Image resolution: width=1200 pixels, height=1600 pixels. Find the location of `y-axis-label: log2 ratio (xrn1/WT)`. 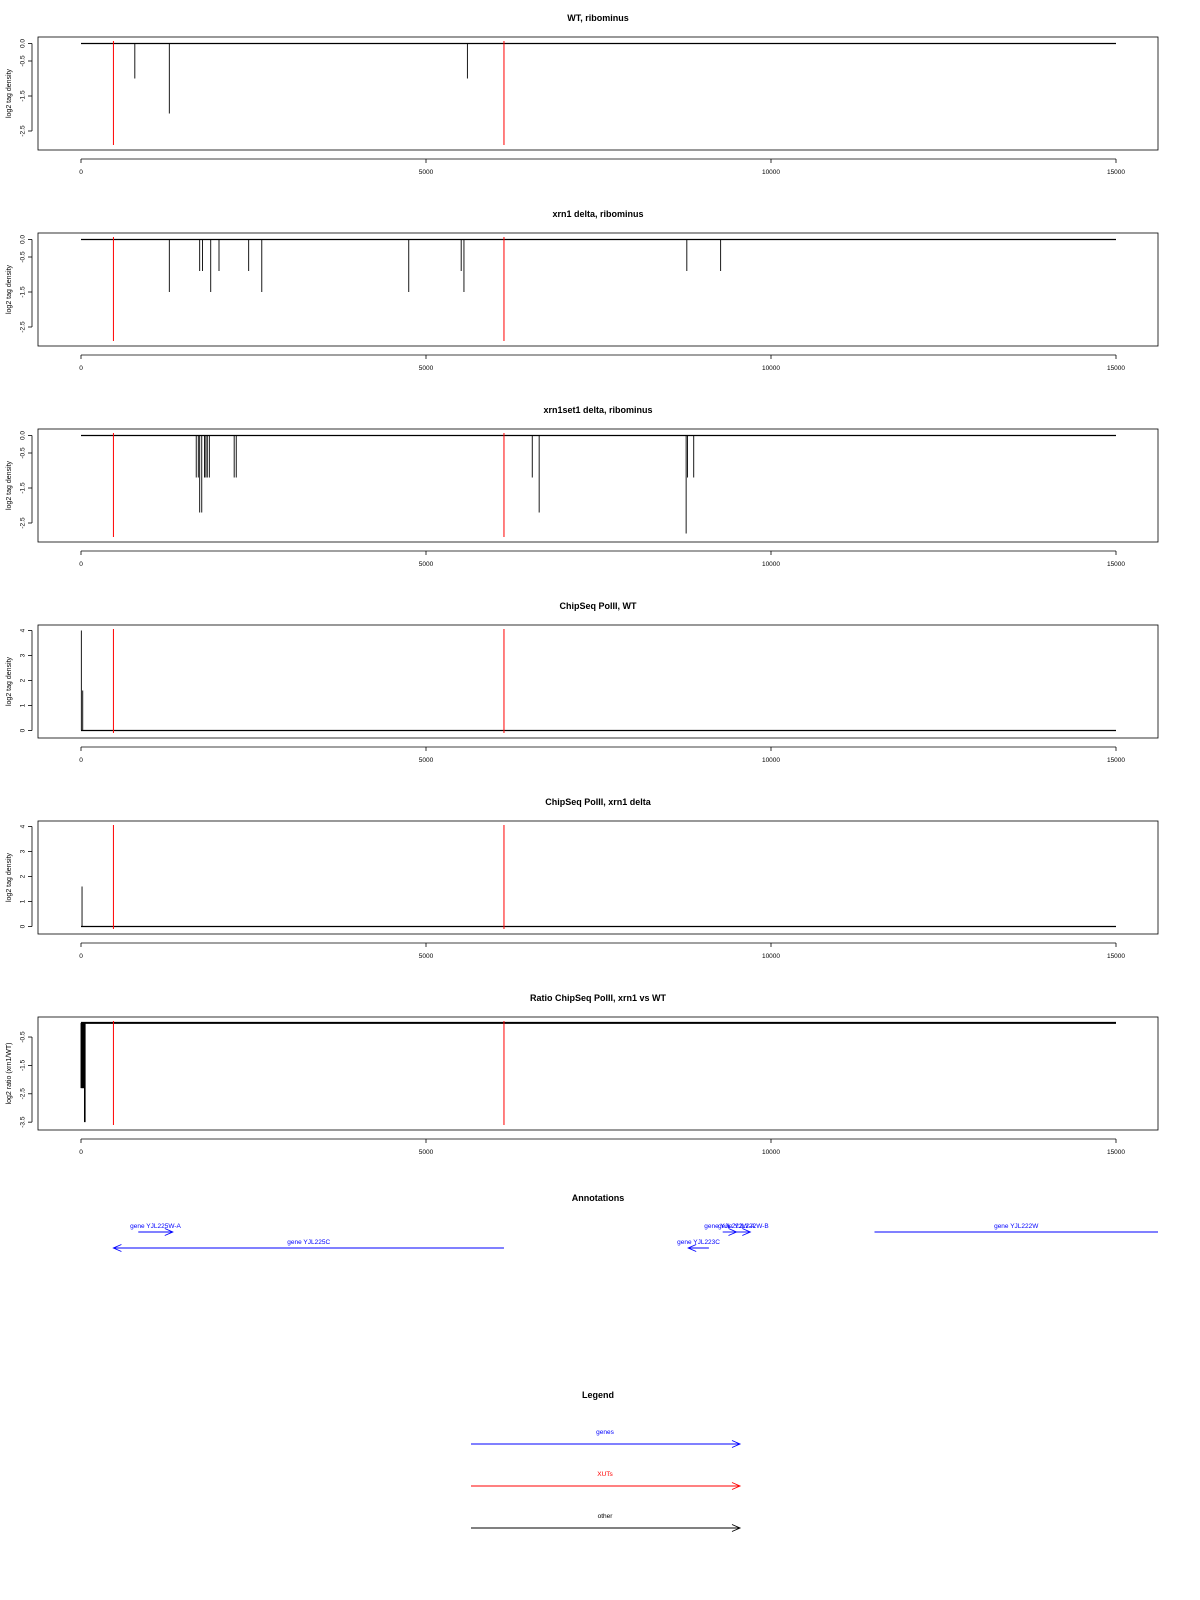

y-axis-label: log2 ratio (xrn1/WT) is located at coordinates (9, 1074).